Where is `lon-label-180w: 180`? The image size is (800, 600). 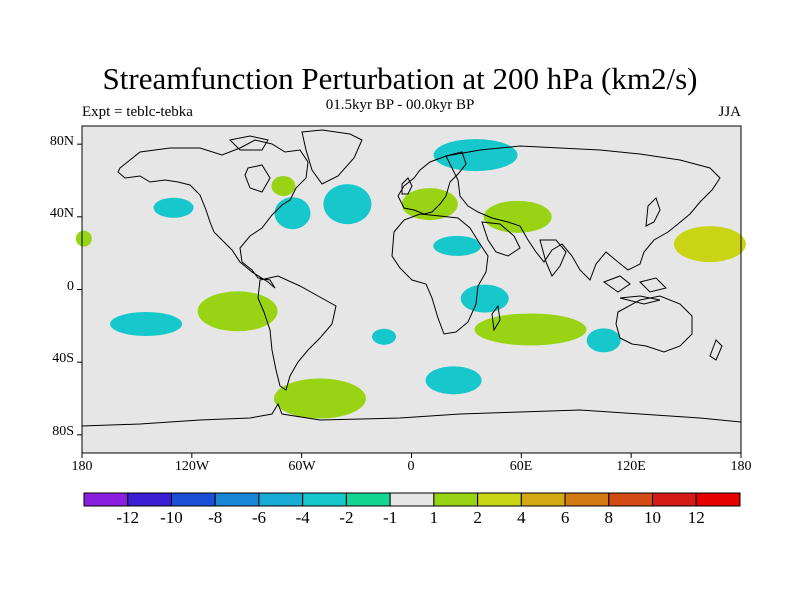 lon-label-180w: 180 is located at coordinates (82, 466).